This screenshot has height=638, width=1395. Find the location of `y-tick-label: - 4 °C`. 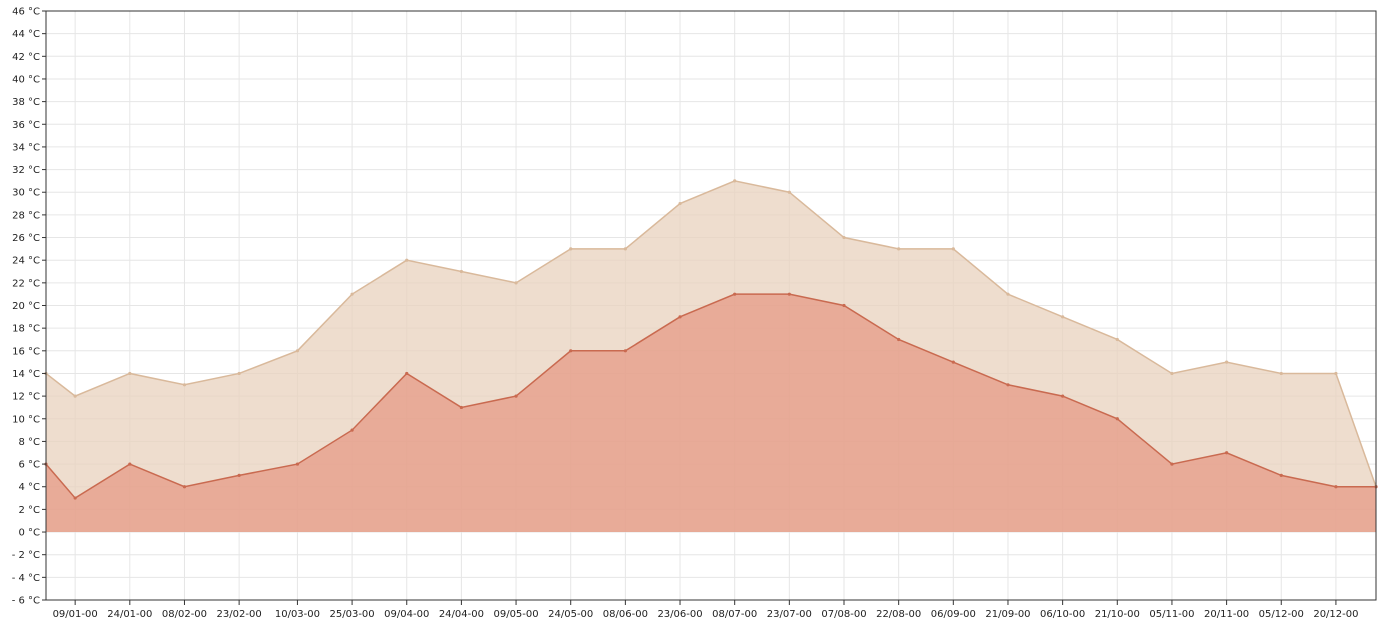

y-tick-label: - 4 °C is located at coordinates (26, 578).